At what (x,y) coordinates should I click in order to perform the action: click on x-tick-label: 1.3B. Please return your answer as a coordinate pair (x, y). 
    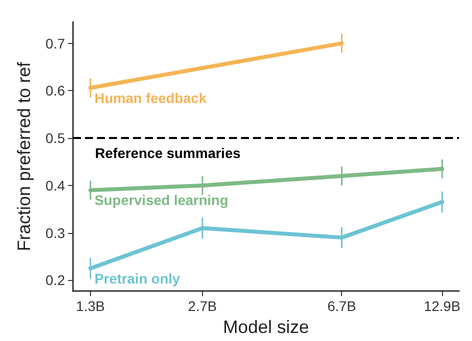
    Looking at the image, I should click on (90, 306).